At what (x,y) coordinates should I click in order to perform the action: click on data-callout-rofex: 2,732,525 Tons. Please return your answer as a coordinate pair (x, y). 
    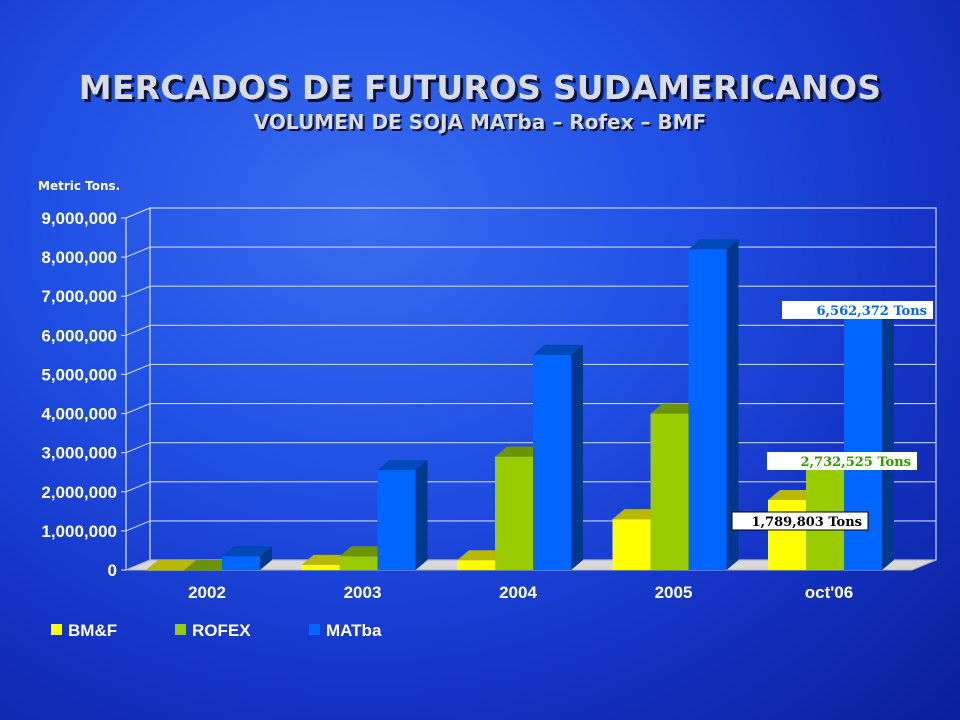
    Looking at the image, I should click on (842, 461).